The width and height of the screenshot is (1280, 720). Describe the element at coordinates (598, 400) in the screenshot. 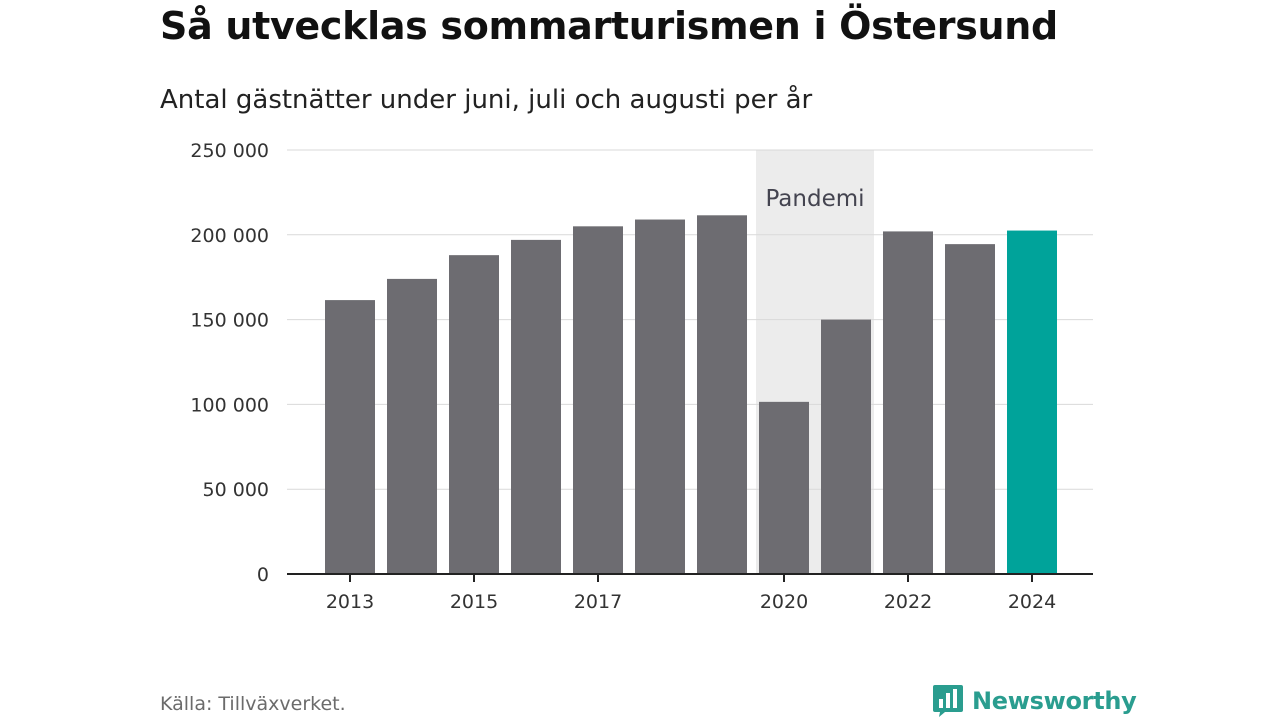

I see `bar-2017` at that location.